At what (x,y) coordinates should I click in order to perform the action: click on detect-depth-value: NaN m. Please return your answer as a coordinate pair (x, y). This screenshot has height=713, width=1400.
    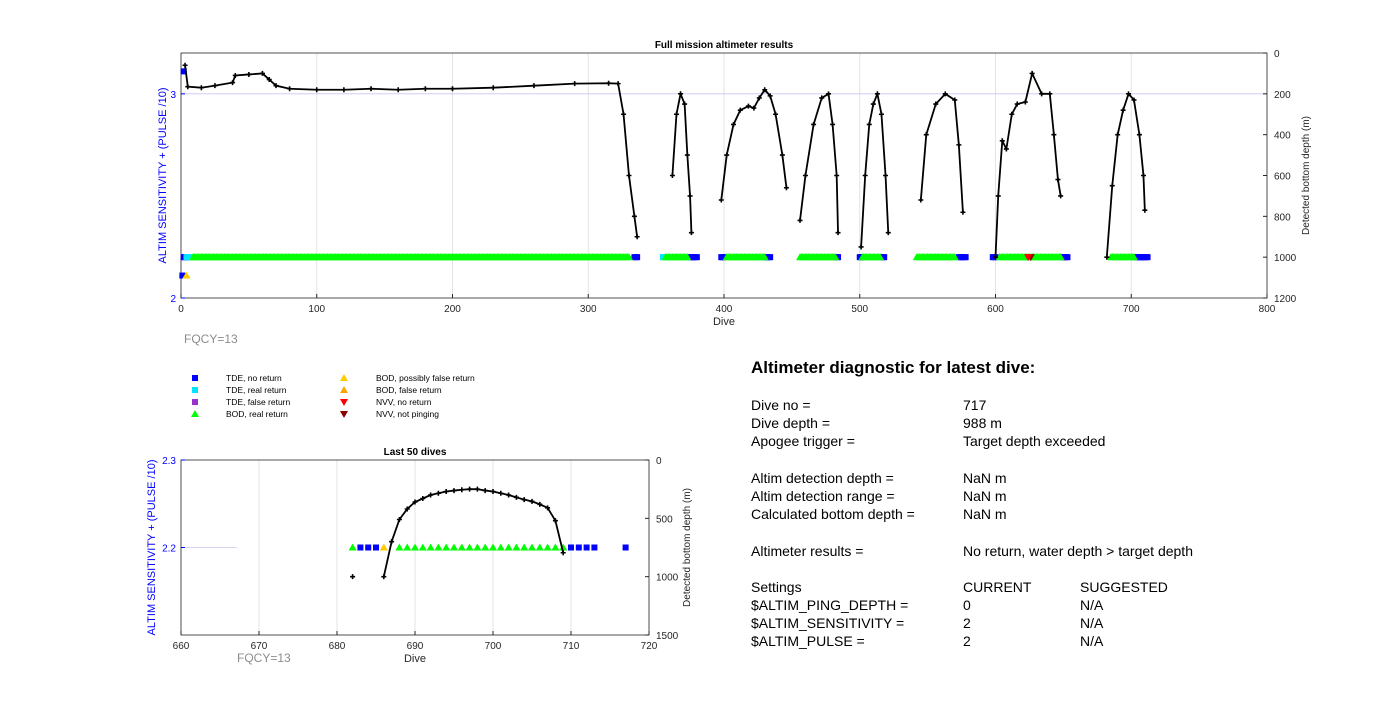
    Looking at the image, I should click on (985, 478).